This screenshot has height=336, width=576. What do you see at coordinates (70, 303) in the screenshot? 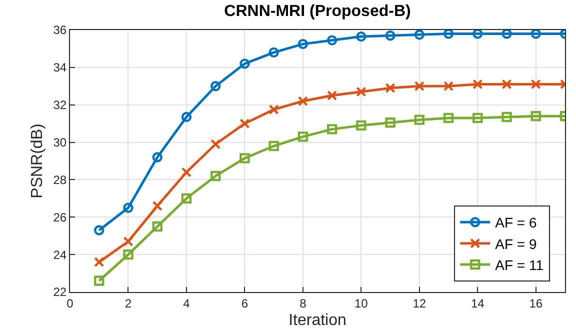
I see `x-tick-label: 0` at bounding box center [70, 303].